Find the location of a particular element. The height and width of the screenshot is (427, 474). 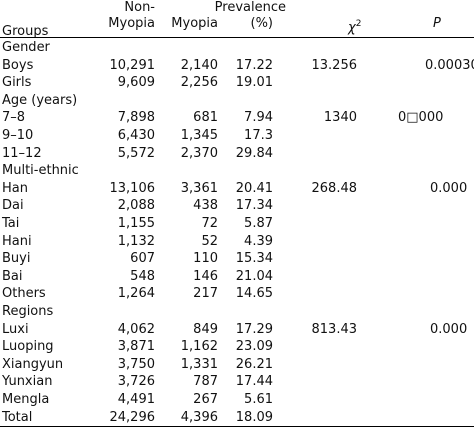

header-cell: χ2 is located at coordinates (354, 26).